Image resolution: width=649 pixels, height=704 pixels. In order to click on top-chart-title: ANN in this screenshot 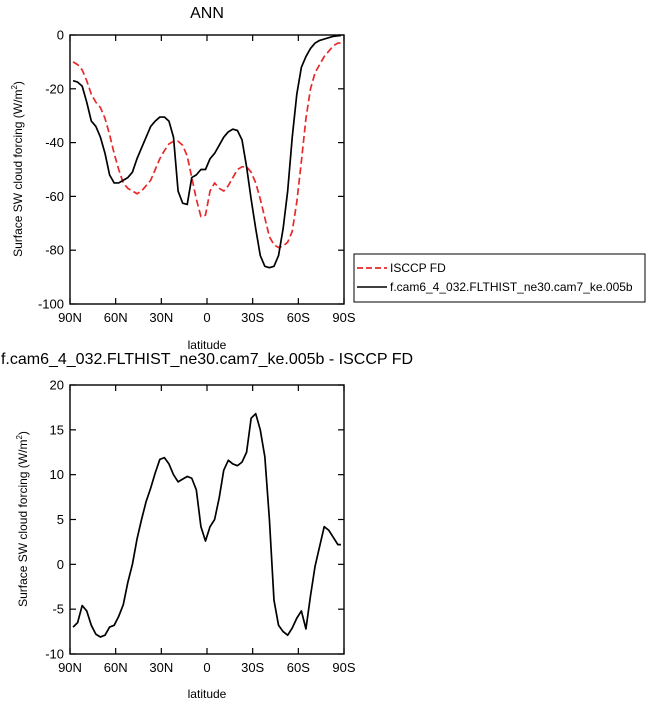, I will do `click(207, 13)`.